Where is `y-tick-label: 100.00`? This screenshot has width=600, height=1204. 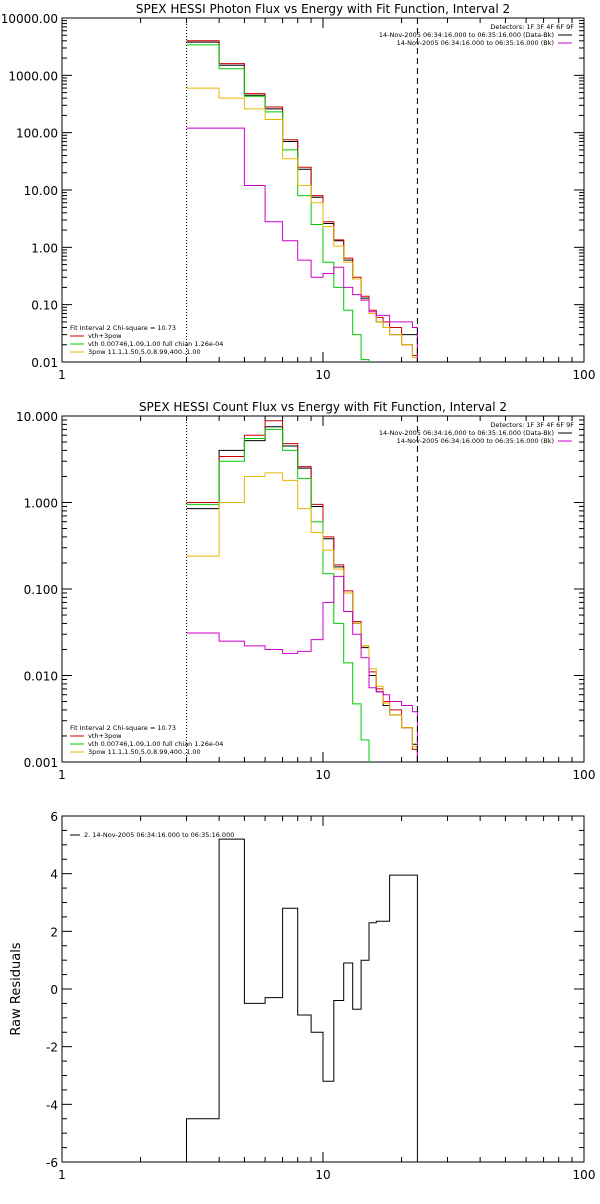 y-tick-label: 100.00 is located at coordinates (37, 134).